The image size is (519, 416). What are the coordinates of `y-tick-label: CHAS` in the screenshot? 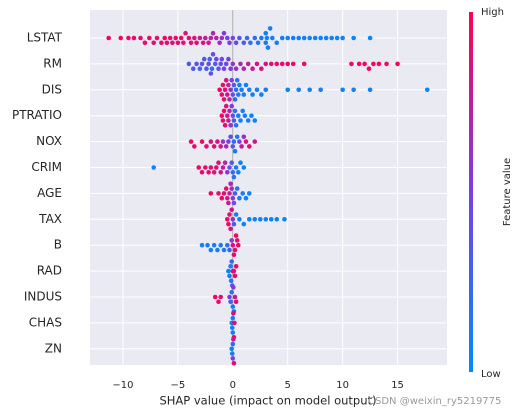 It's located at (45, 322).